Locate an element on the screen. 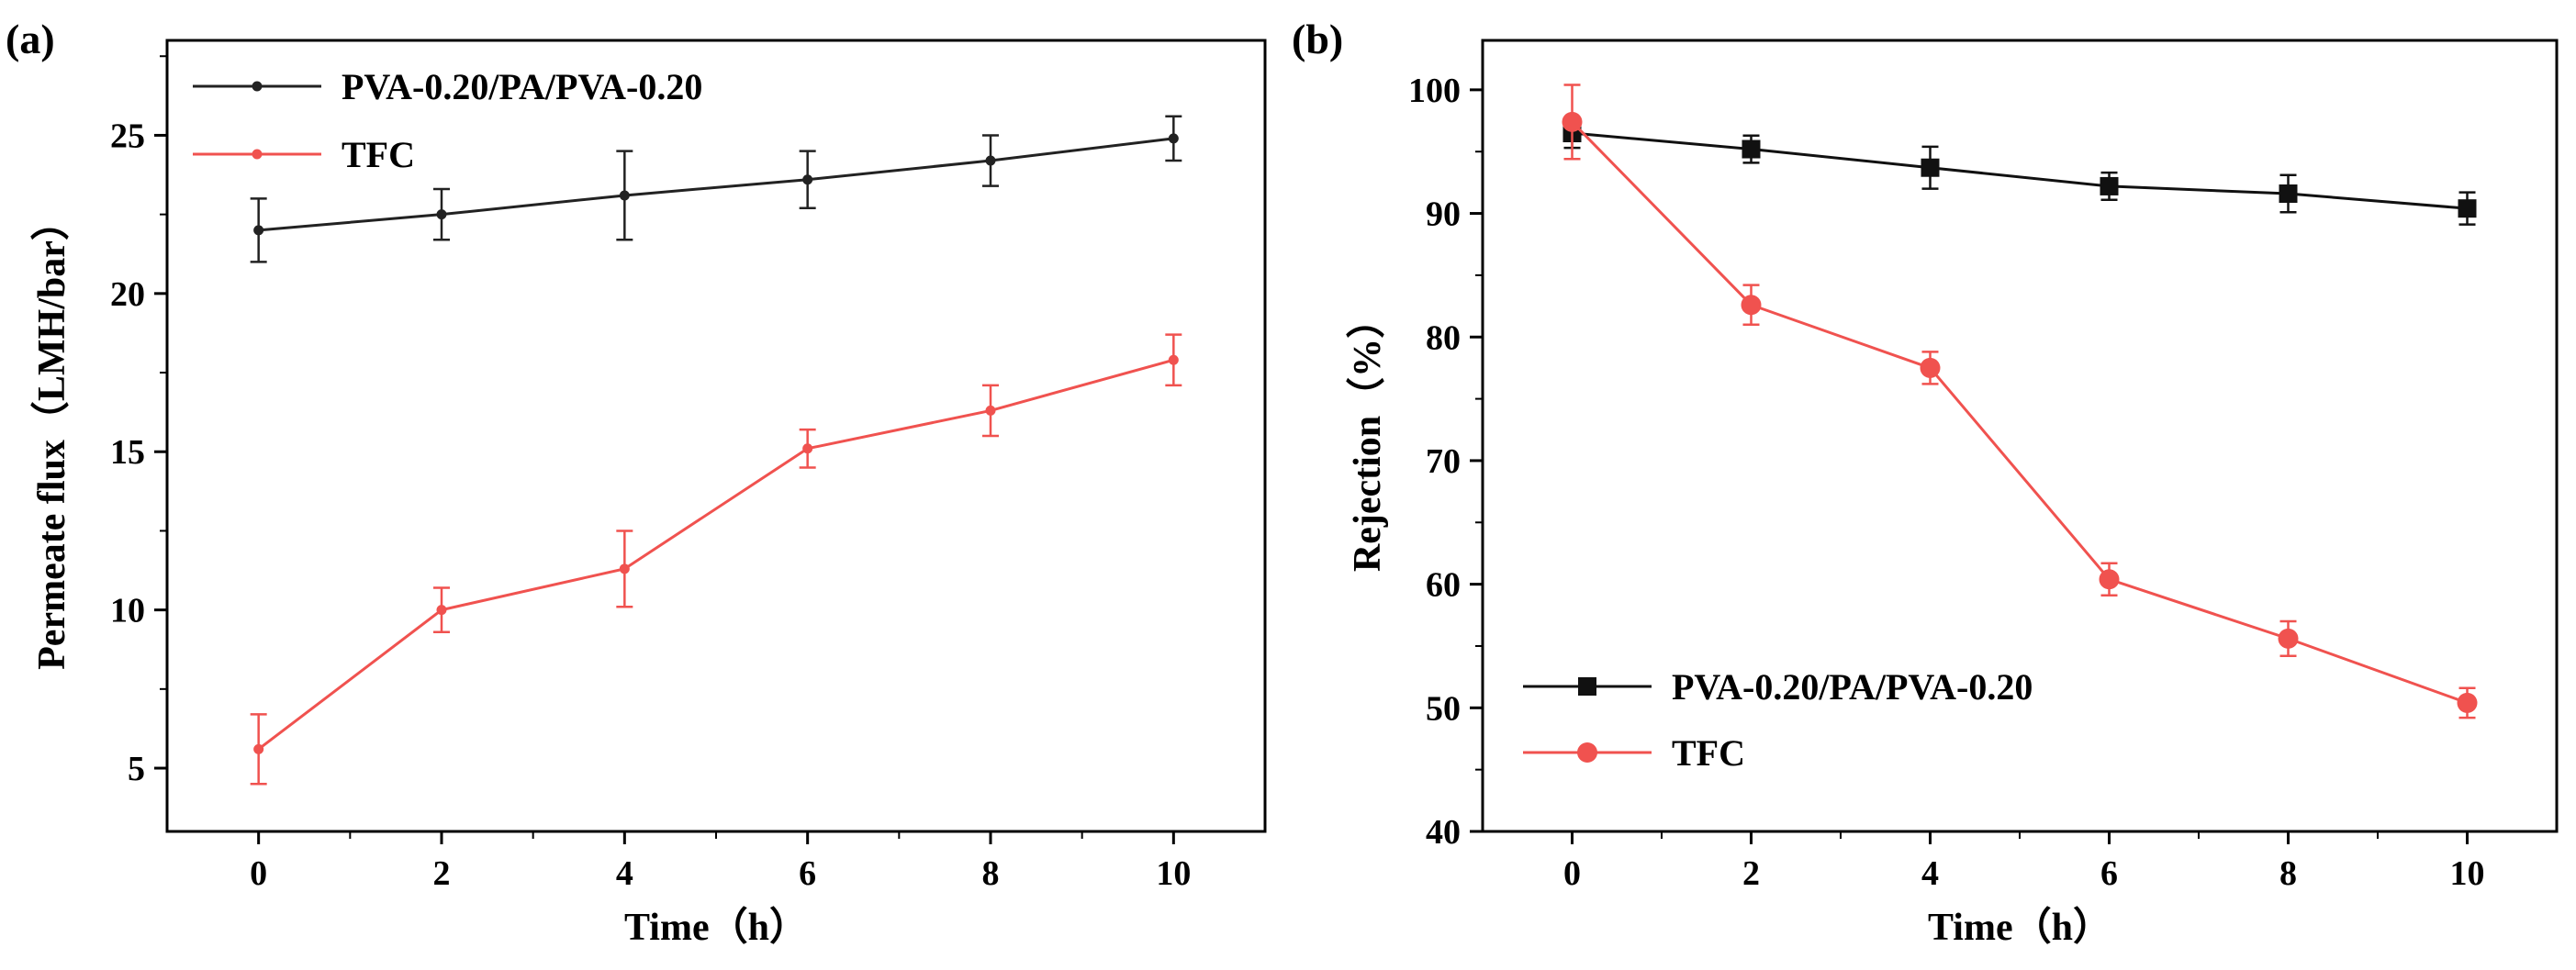 The height and width of the screenshot is (970, 2576). y-tick-label: 70 is located at coordinates (1443, 461).